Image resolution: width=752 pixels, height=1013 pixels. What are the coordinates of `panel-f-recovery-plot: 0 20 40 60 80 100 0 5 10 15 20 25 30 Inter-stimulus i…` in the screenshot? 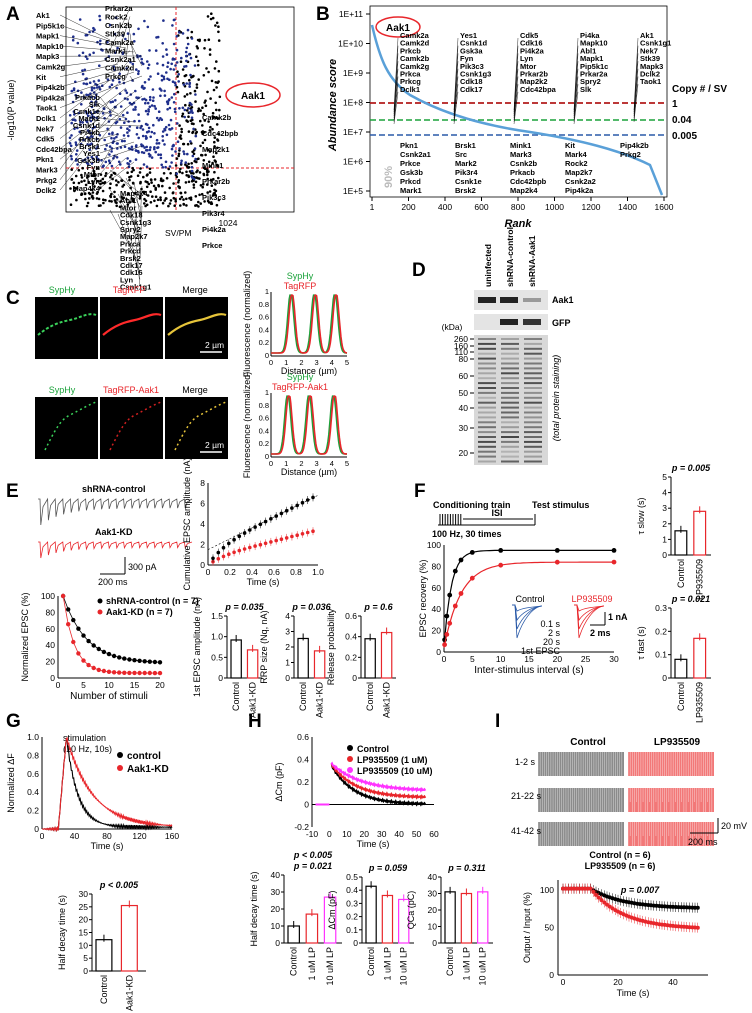 It's located at (523, 608).